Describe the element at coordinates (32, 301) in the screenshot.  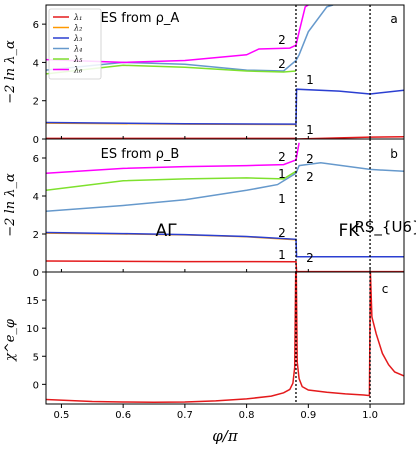
I see `panel-c-ytick-label-3: 15` at that location.